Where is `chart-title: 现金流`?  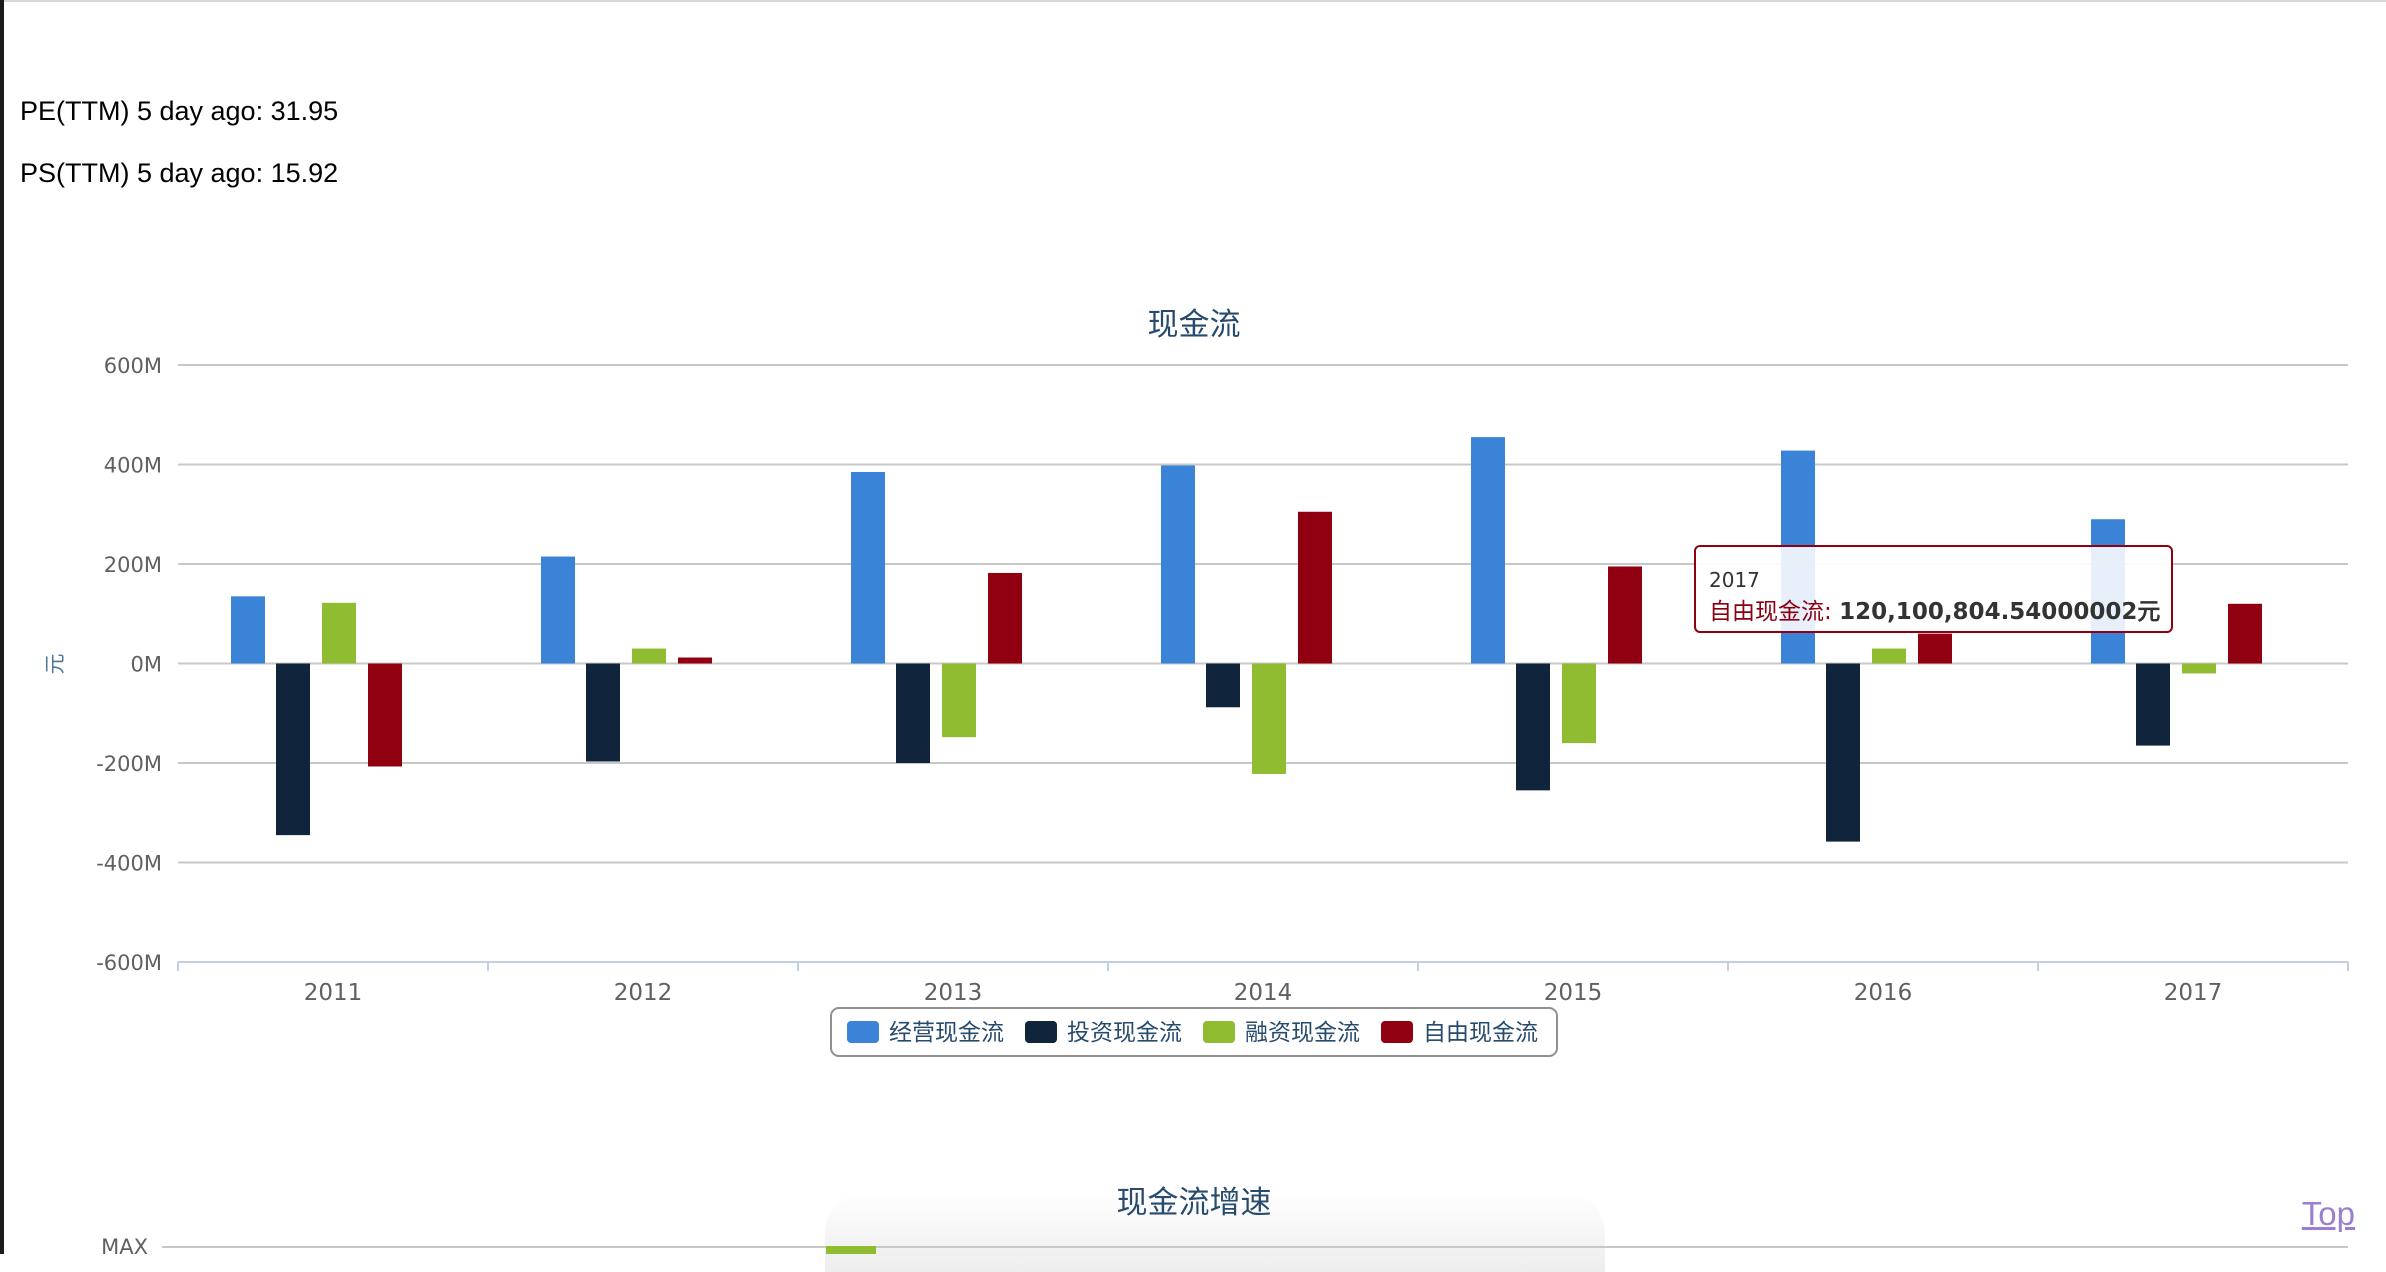
chart-title: 现金流 is located at coordinates (1194, 325).